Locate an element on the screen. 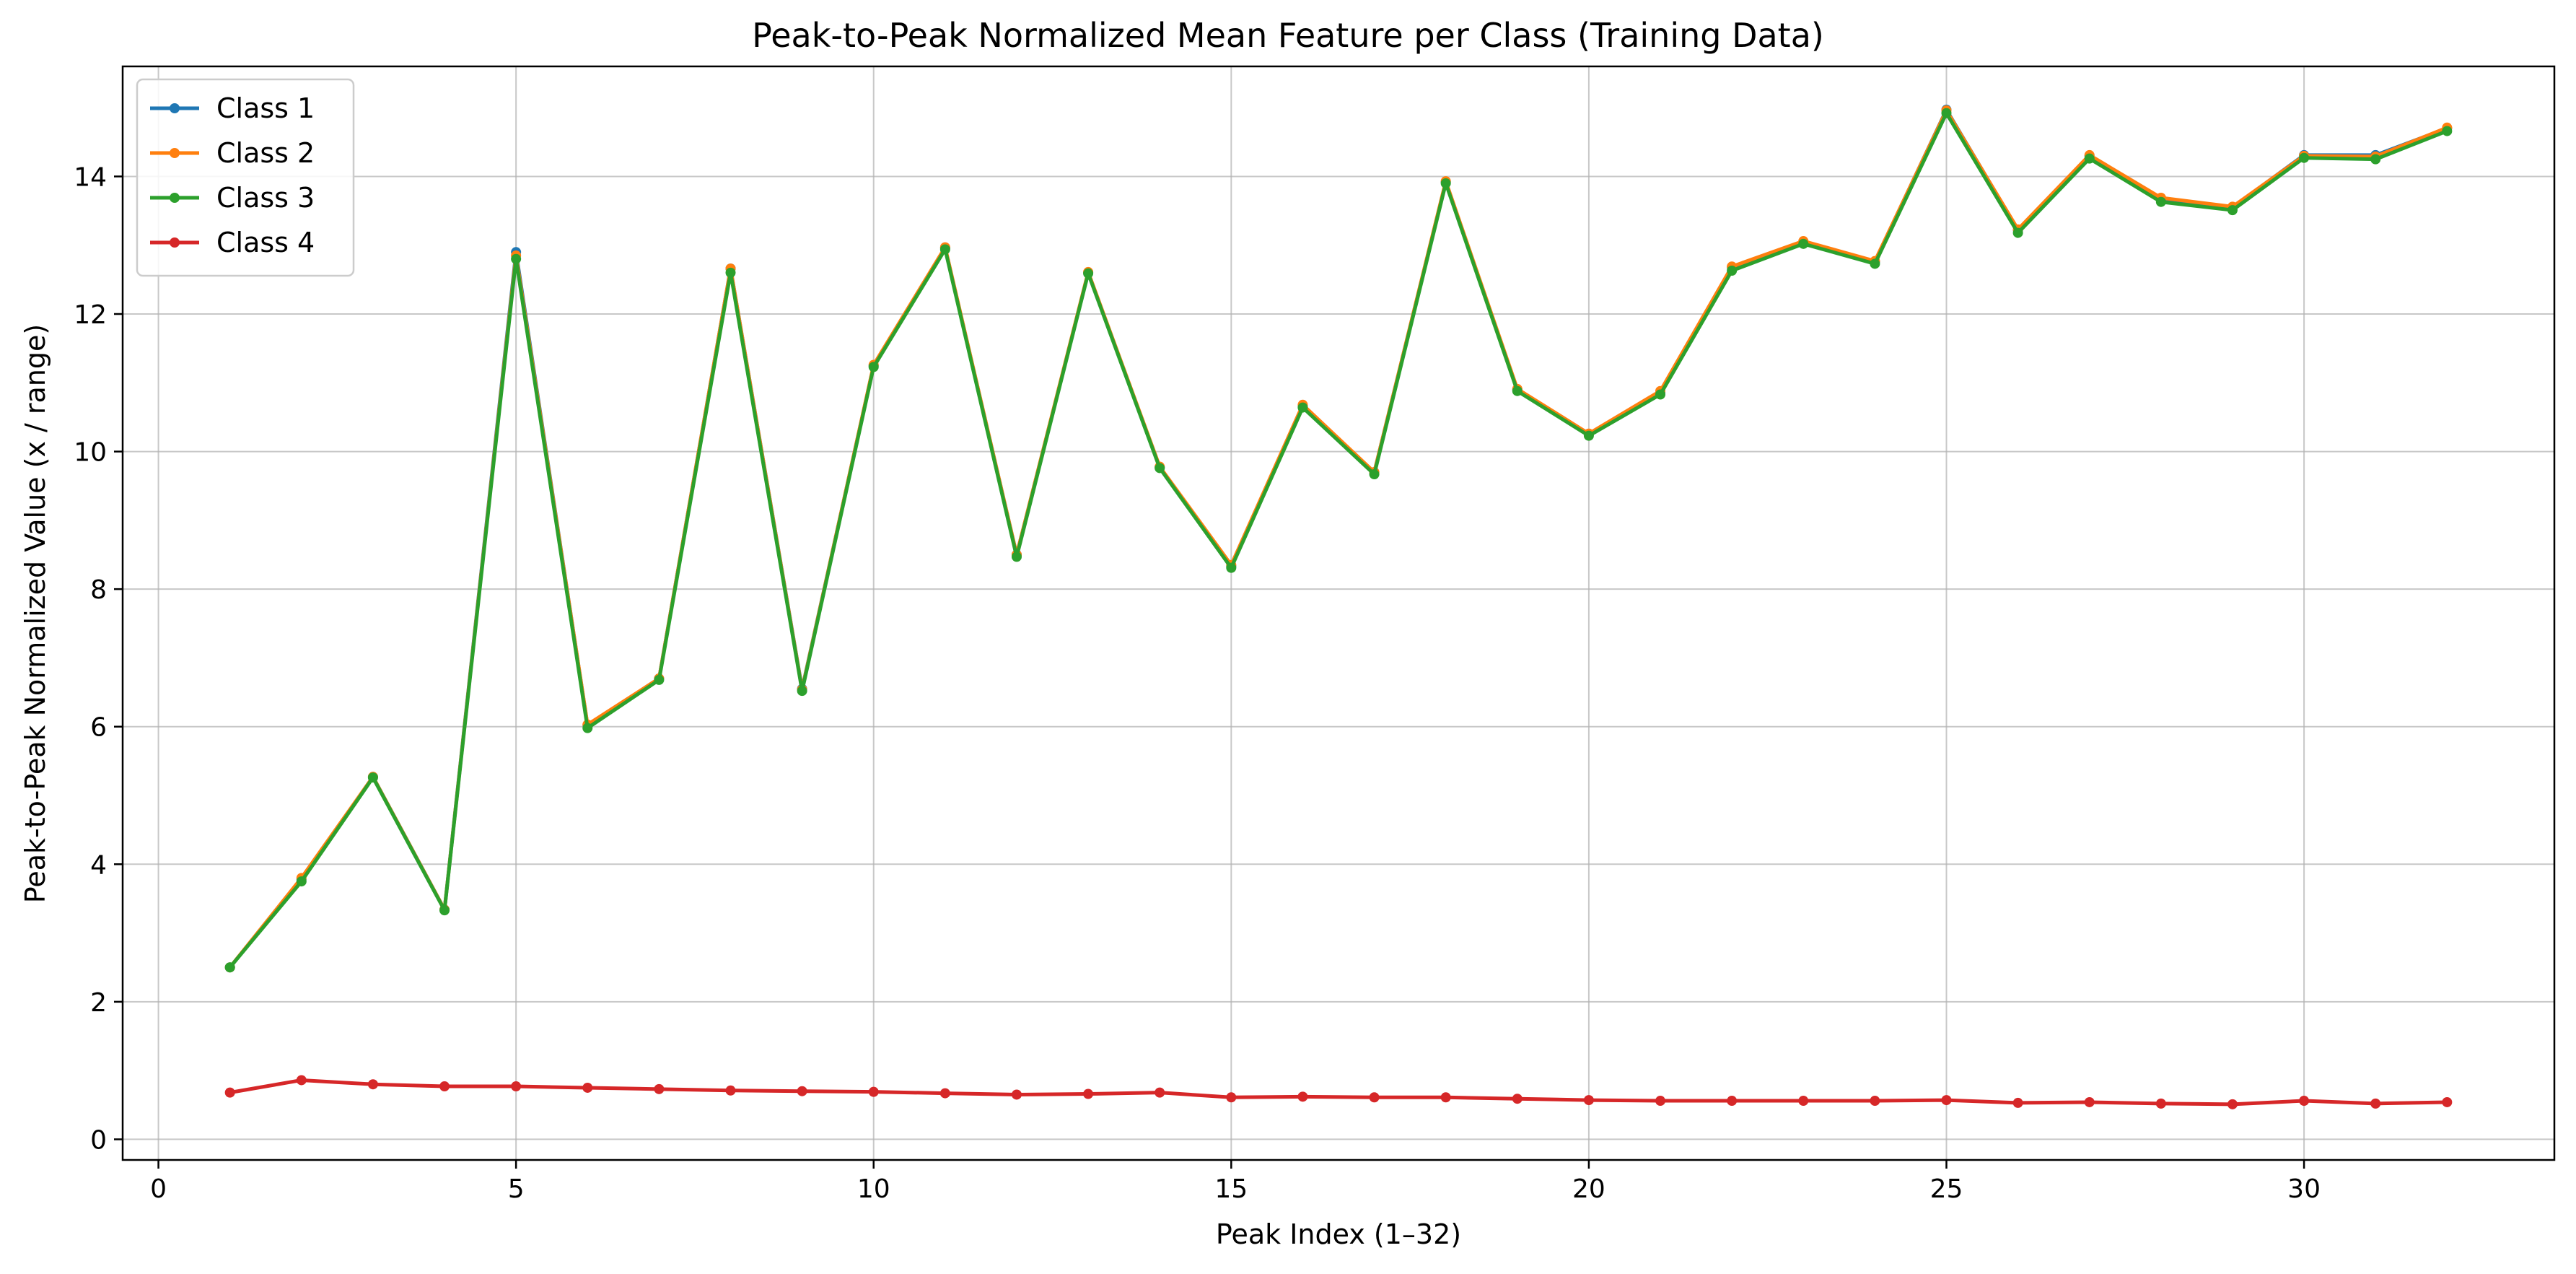 The height and width of the screenshot is (1274, 2576). x-tick-label: 20 is located at coordinates (1588, 1189).